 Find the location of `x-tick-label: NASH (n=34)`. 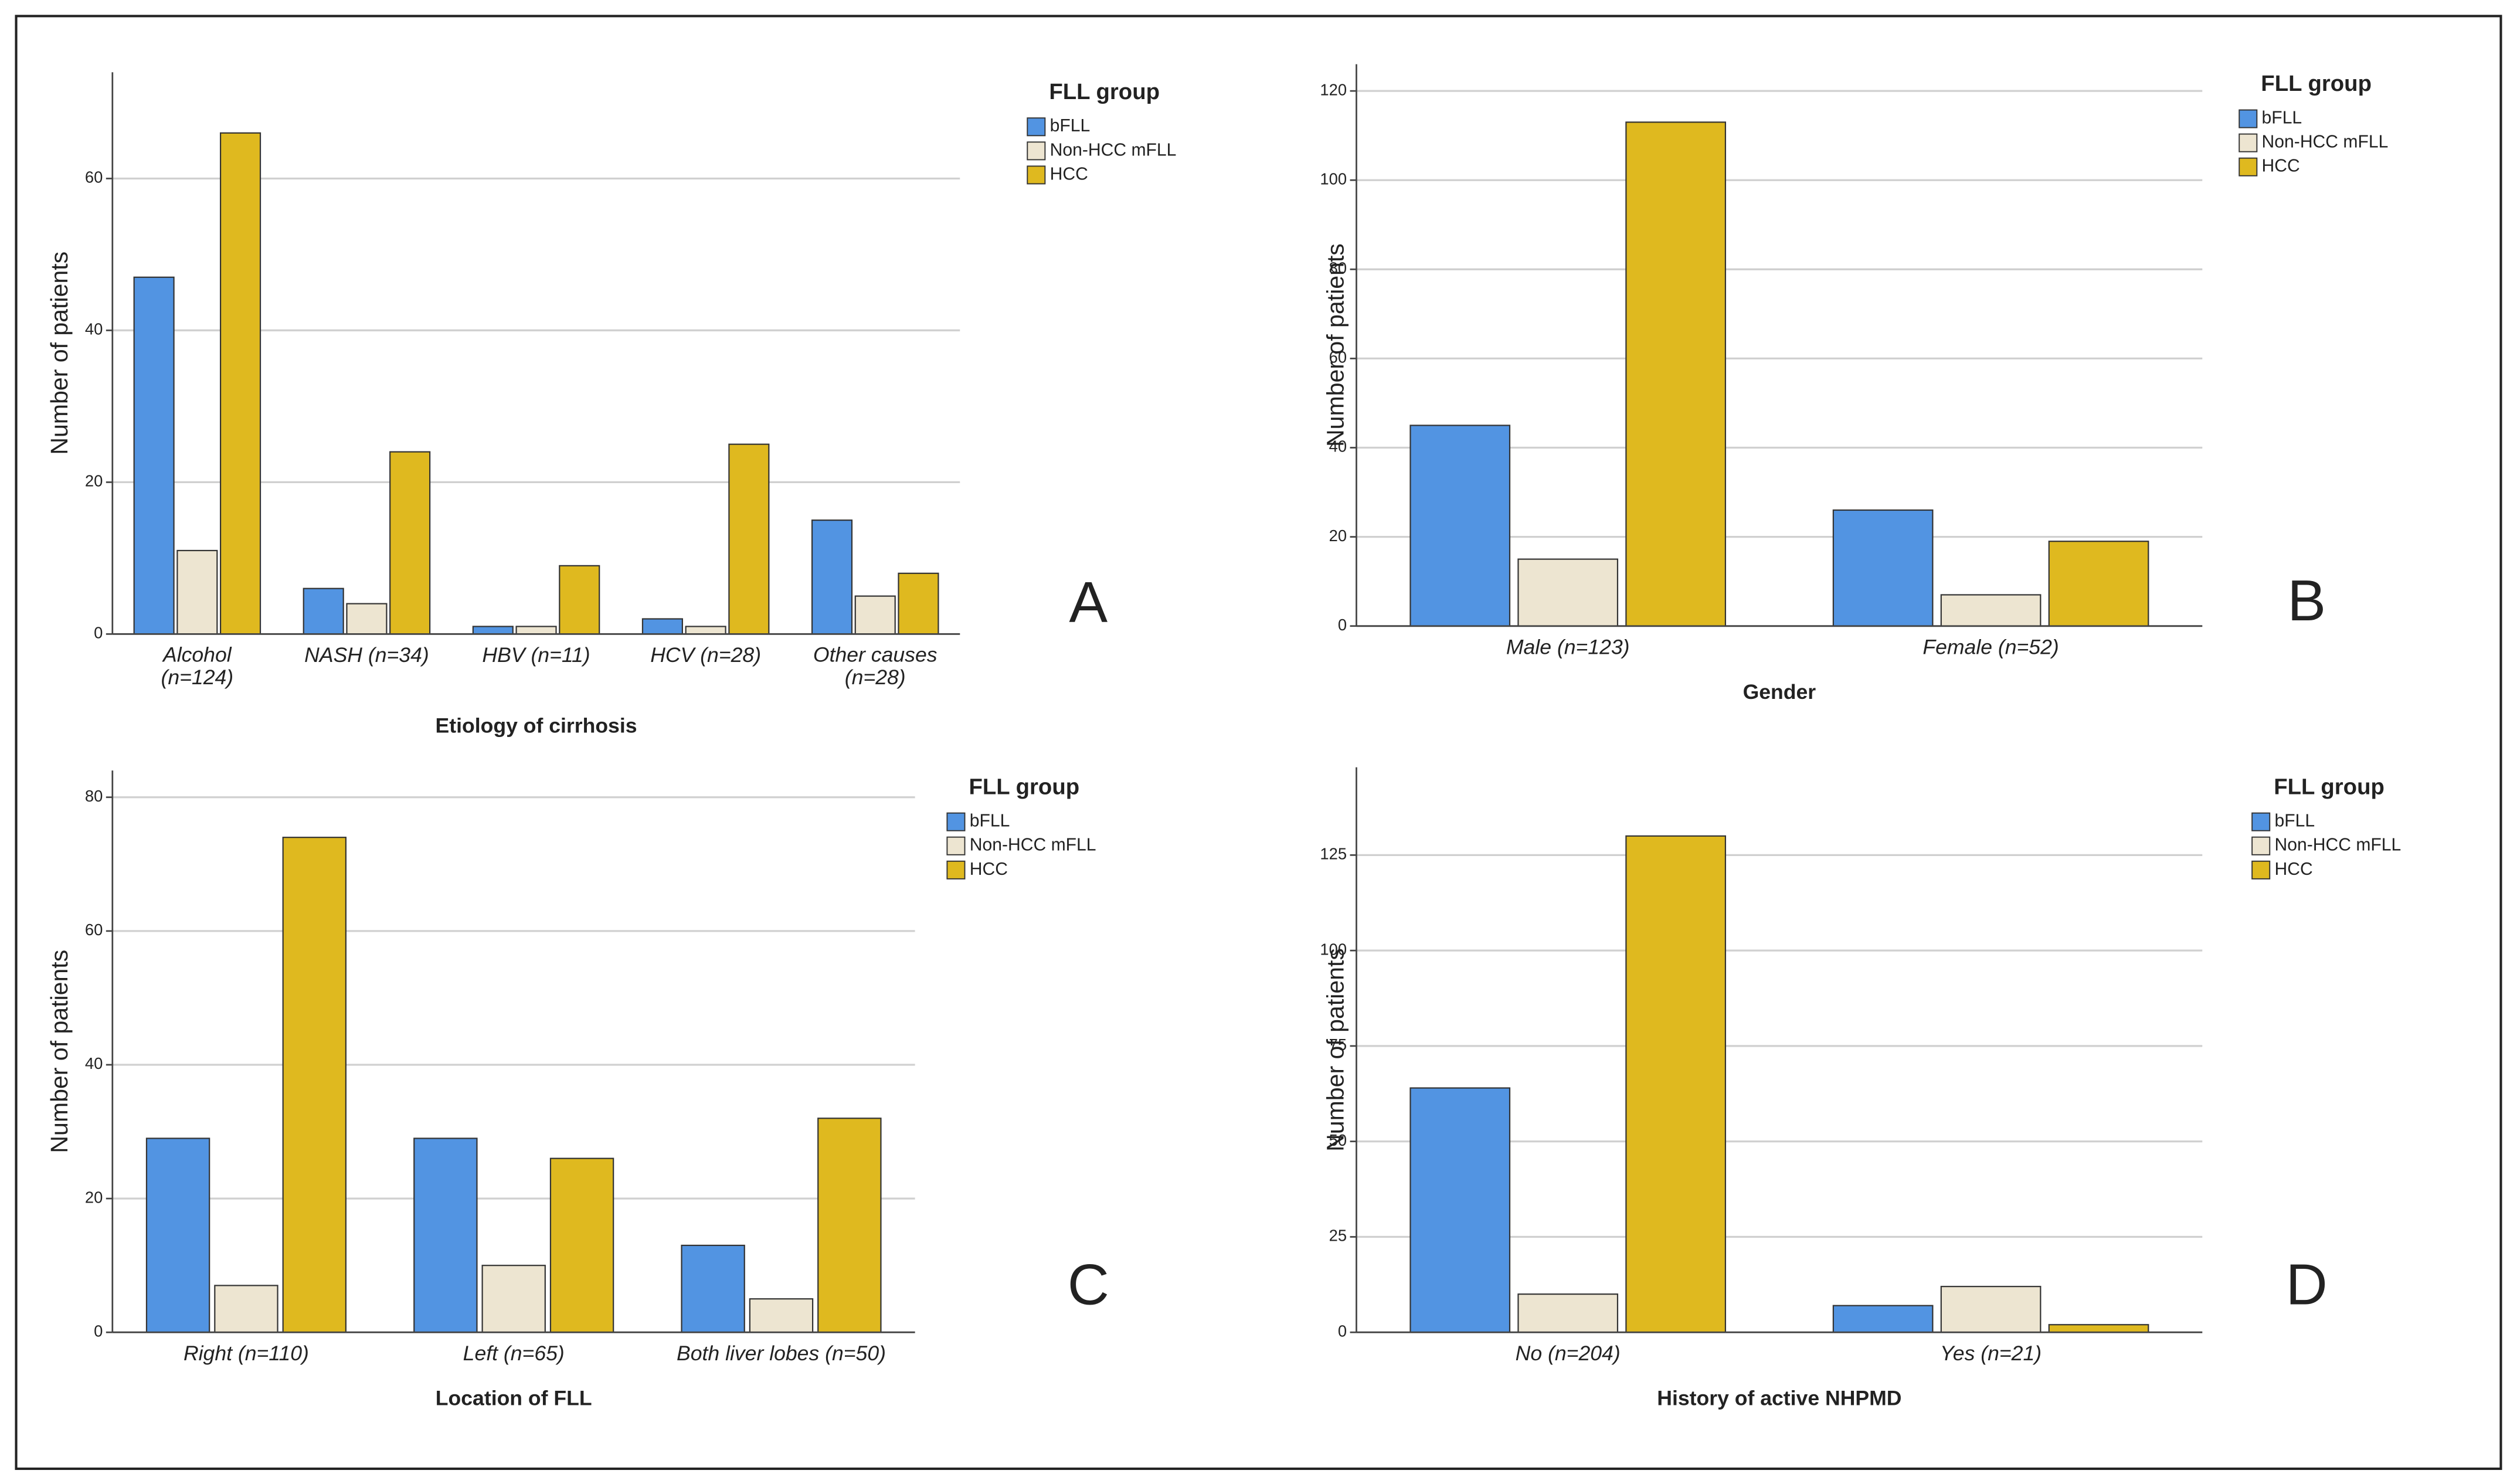

x-tick-label: NASH (n=34) is located at coordinates (366, 655).